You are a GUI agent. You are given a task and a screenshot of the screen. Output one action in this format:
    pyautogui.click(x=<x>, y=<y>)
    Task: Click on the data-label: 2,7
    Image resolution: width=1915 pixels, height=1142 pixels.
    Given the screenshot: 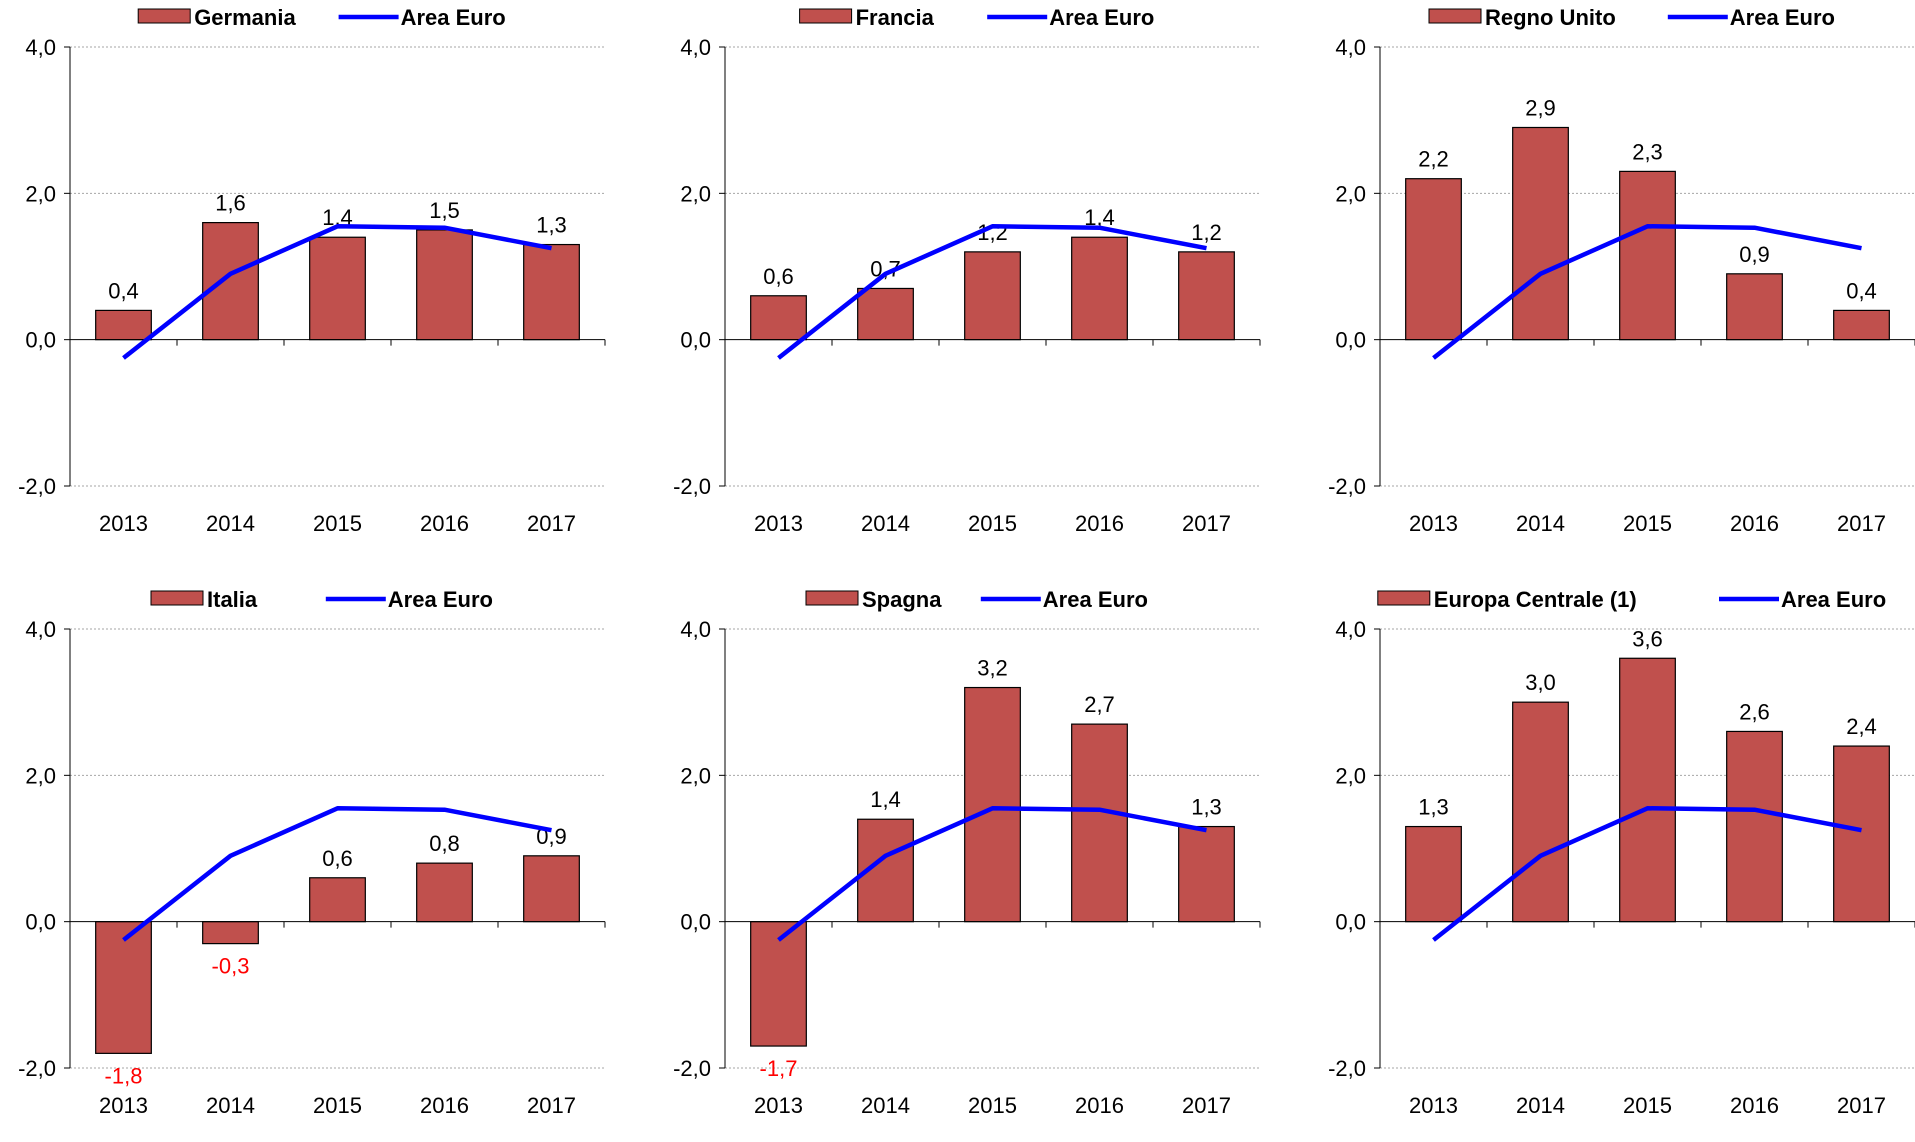 What is the action you would take?
    pyautogui.click(x=1099, y=704)
    